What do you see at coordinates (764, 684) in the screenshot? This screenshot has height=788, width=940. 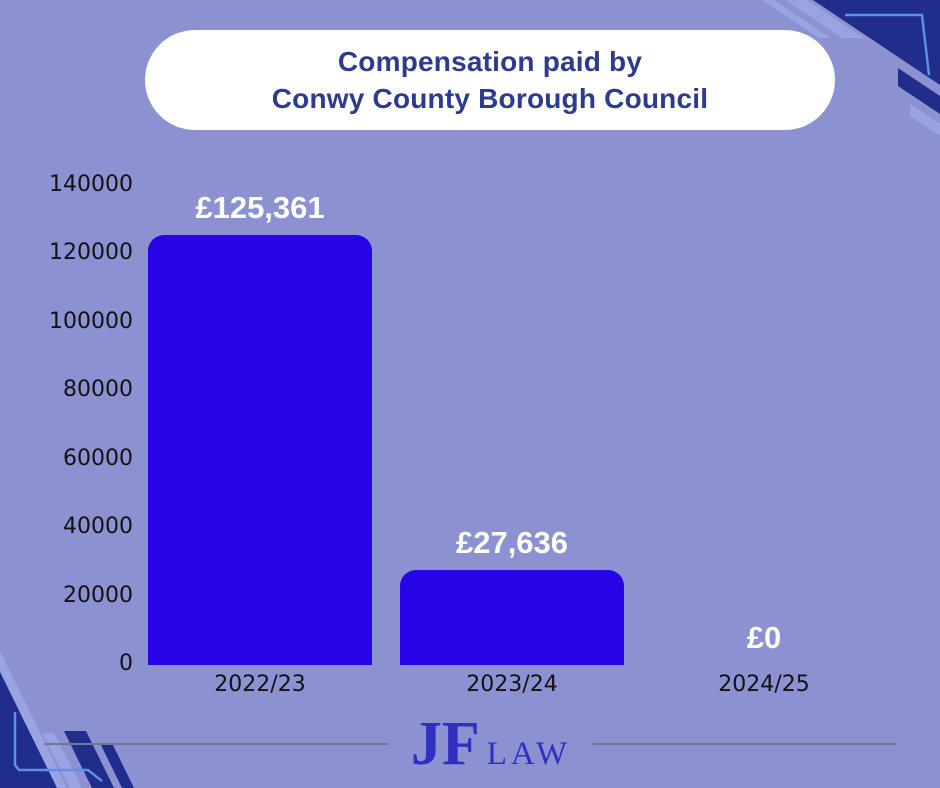 I see `x-axis-label: 2024/25` at bounding box center [764, 684].